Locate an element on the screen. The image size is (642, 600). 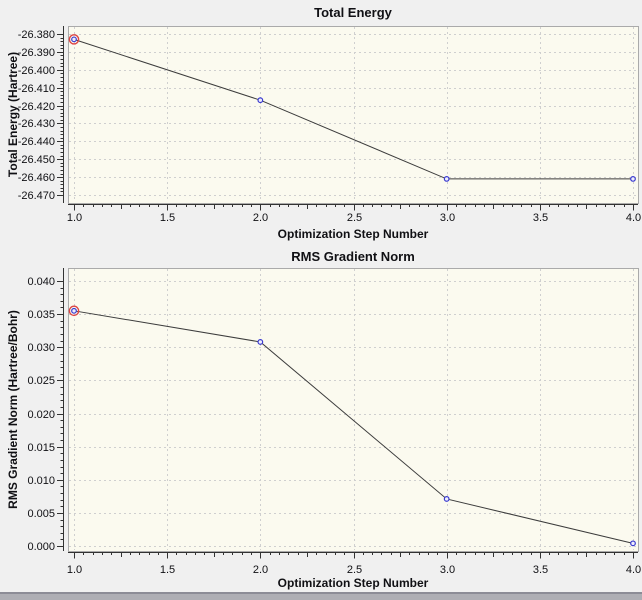
y-tick-label: -26.440 is located at coordinates (36, 142).